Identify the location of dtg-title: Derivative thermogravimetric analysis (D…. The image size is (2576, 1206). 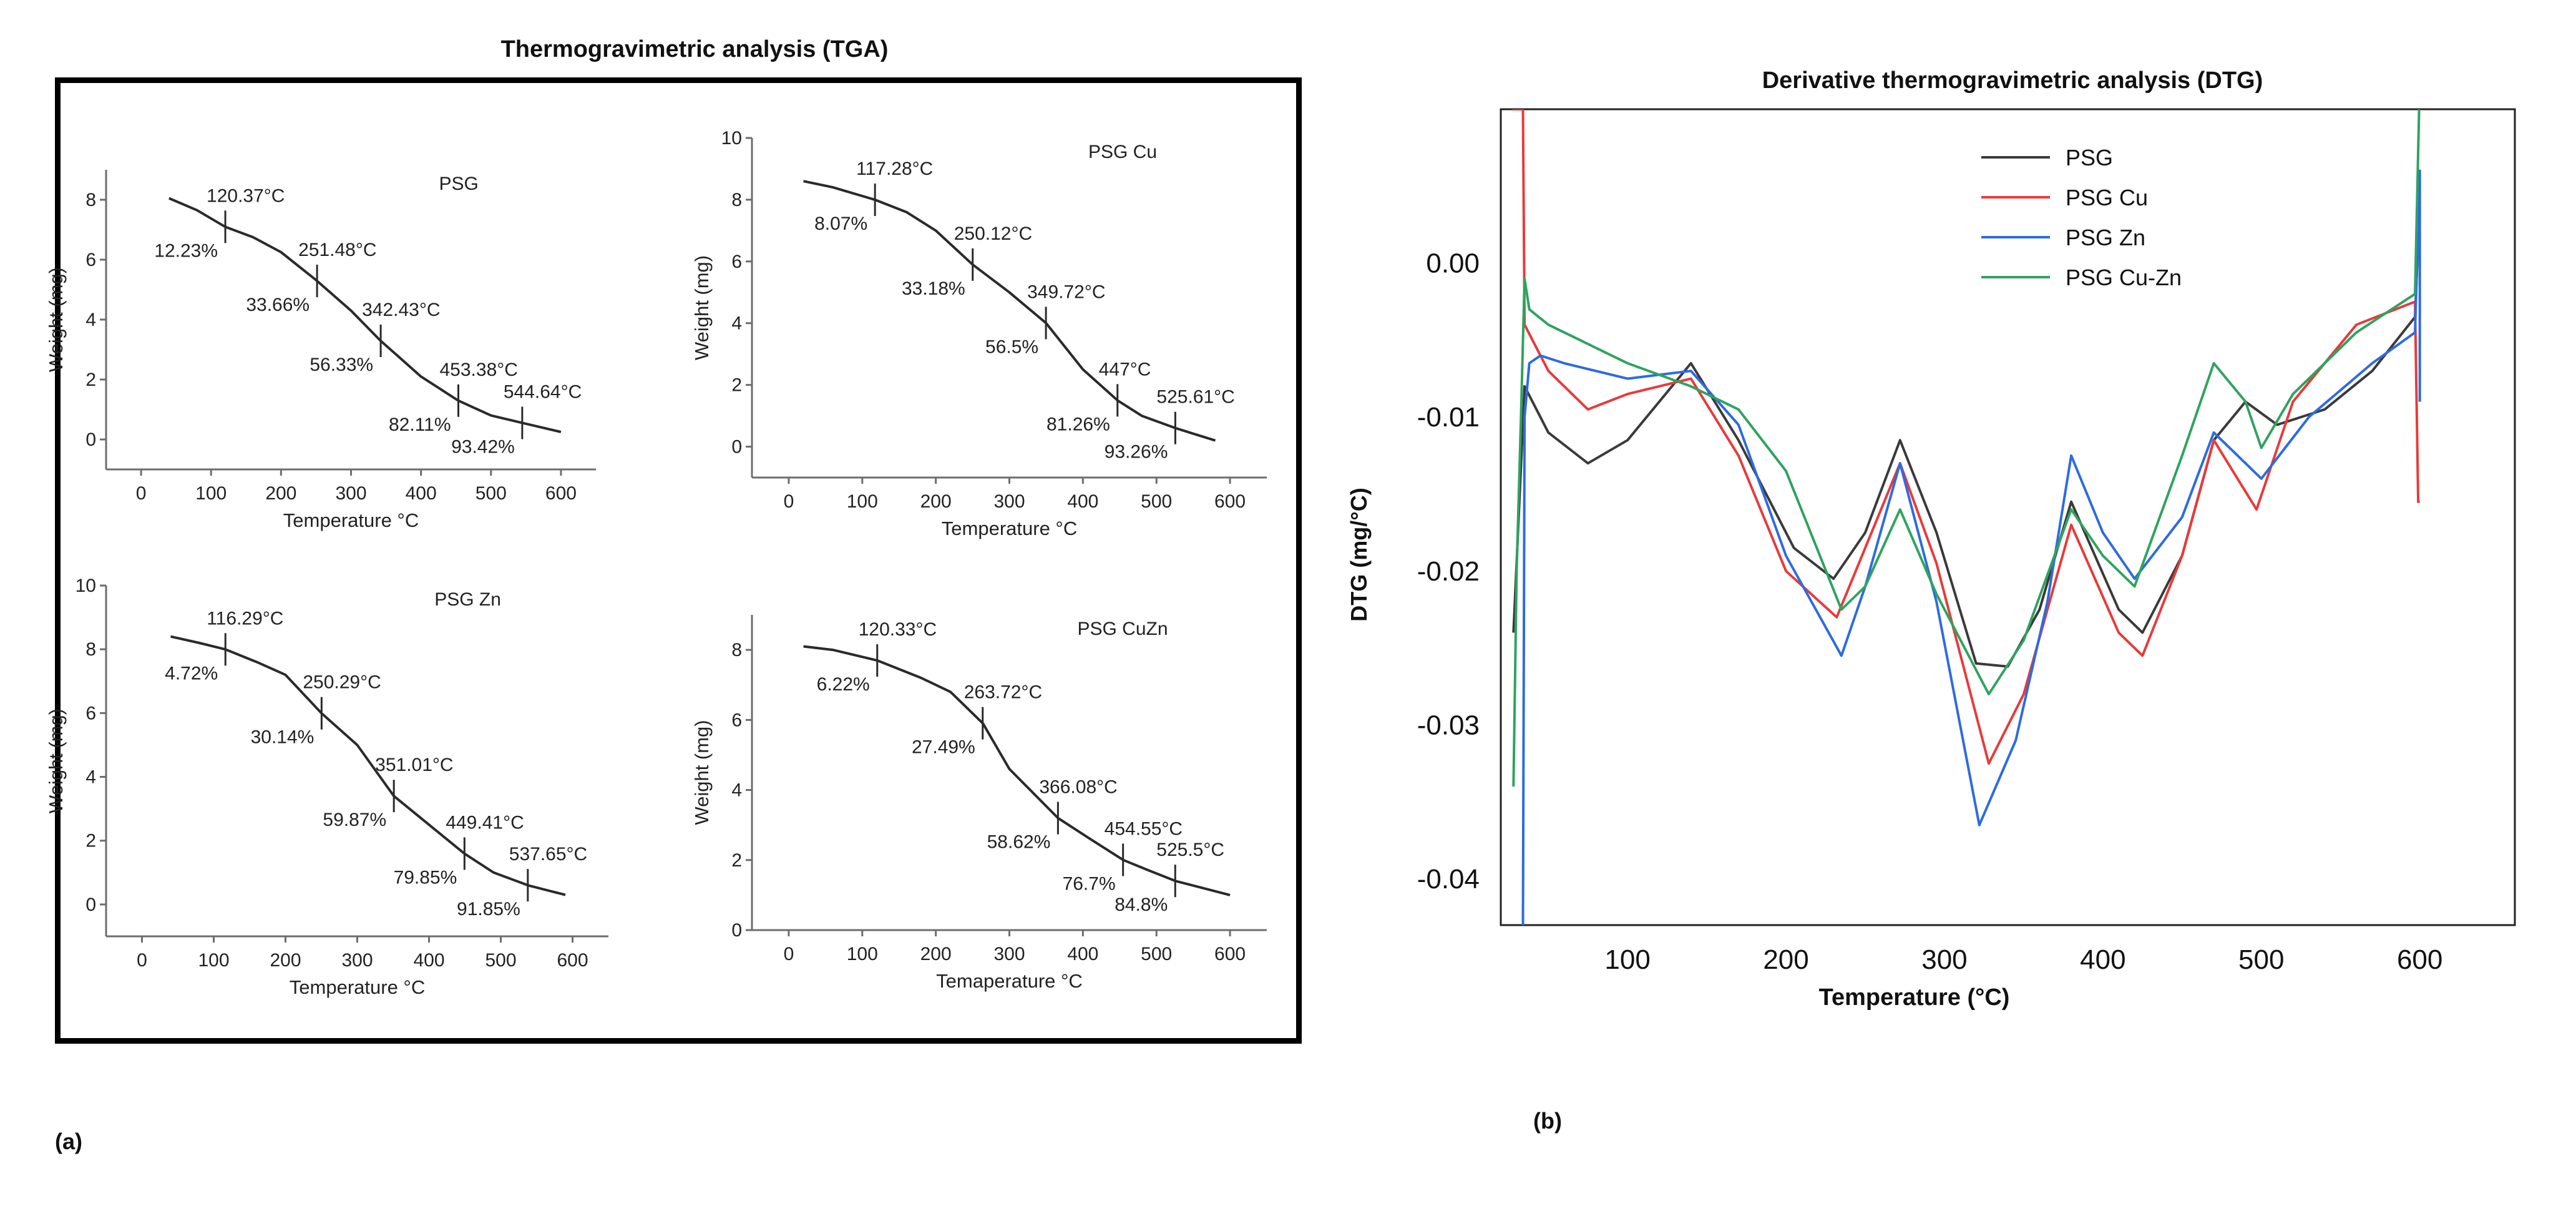
(2012, 80).